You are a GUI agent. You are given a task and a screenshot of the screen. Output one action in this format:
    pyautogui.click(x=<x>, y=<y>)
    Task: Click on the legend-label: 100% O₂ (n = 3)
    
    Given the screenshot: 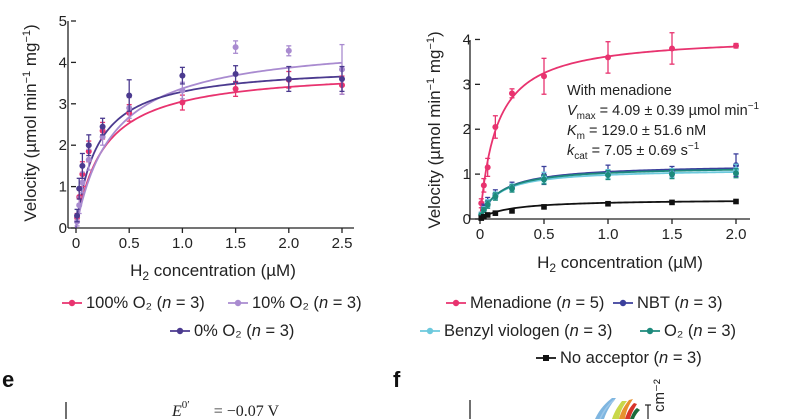 What is the action you would take?
    pyautogui.click(x=145, y=303)
    